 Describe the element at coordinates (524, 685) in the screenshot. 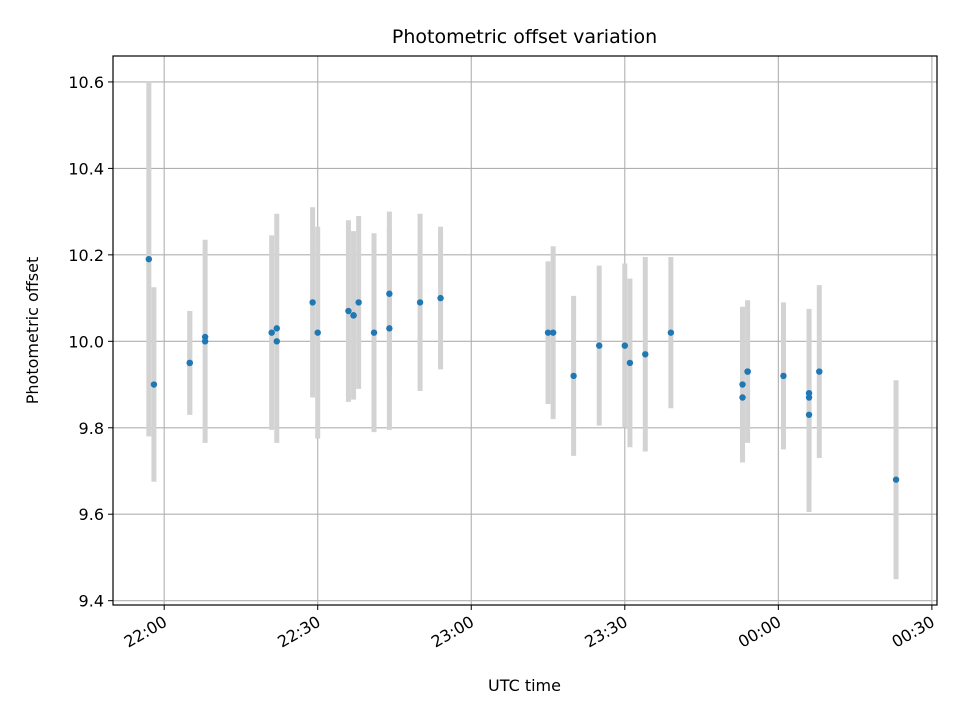

I see `x-axis-label: UTC time` at that location.